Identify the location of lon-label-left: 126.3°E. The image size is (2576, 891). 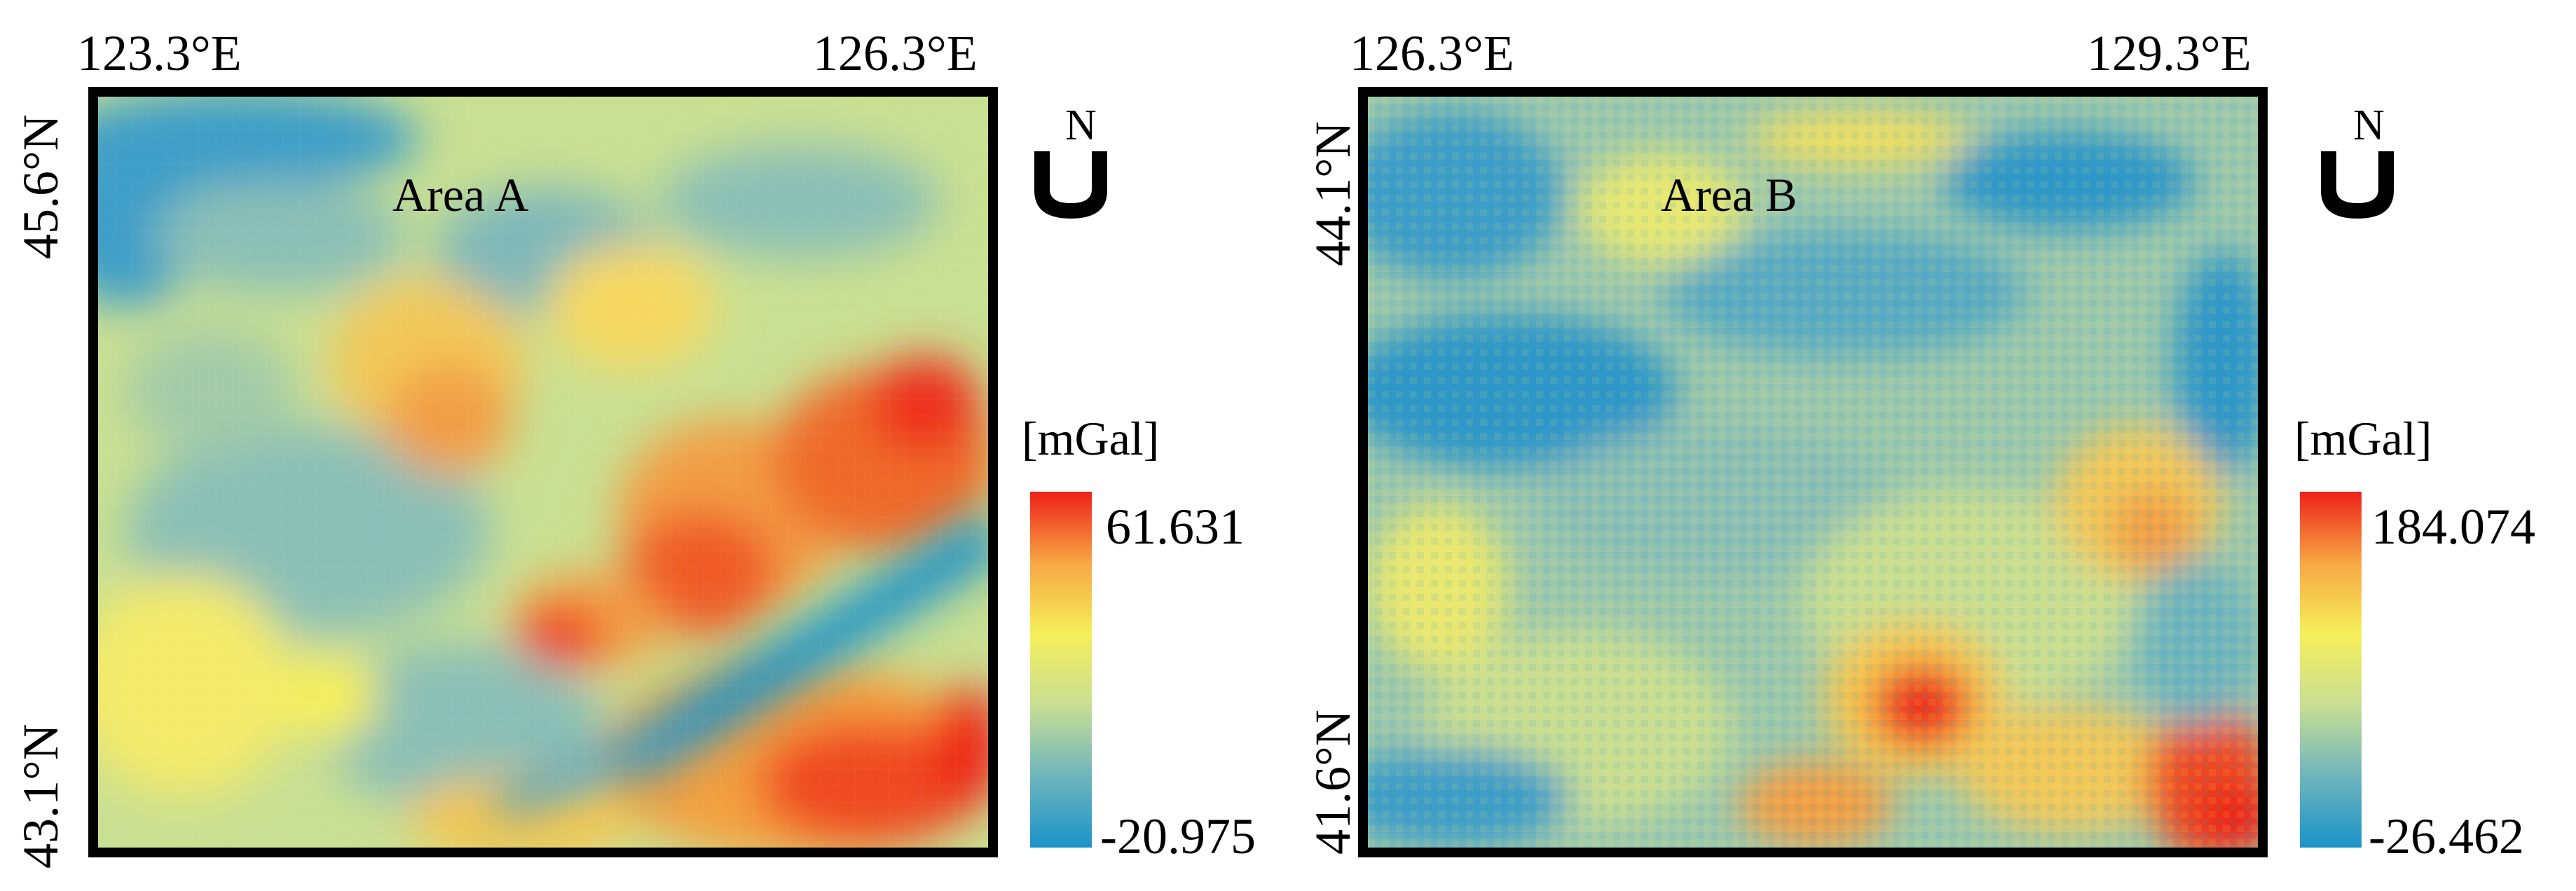
(1432, 53).